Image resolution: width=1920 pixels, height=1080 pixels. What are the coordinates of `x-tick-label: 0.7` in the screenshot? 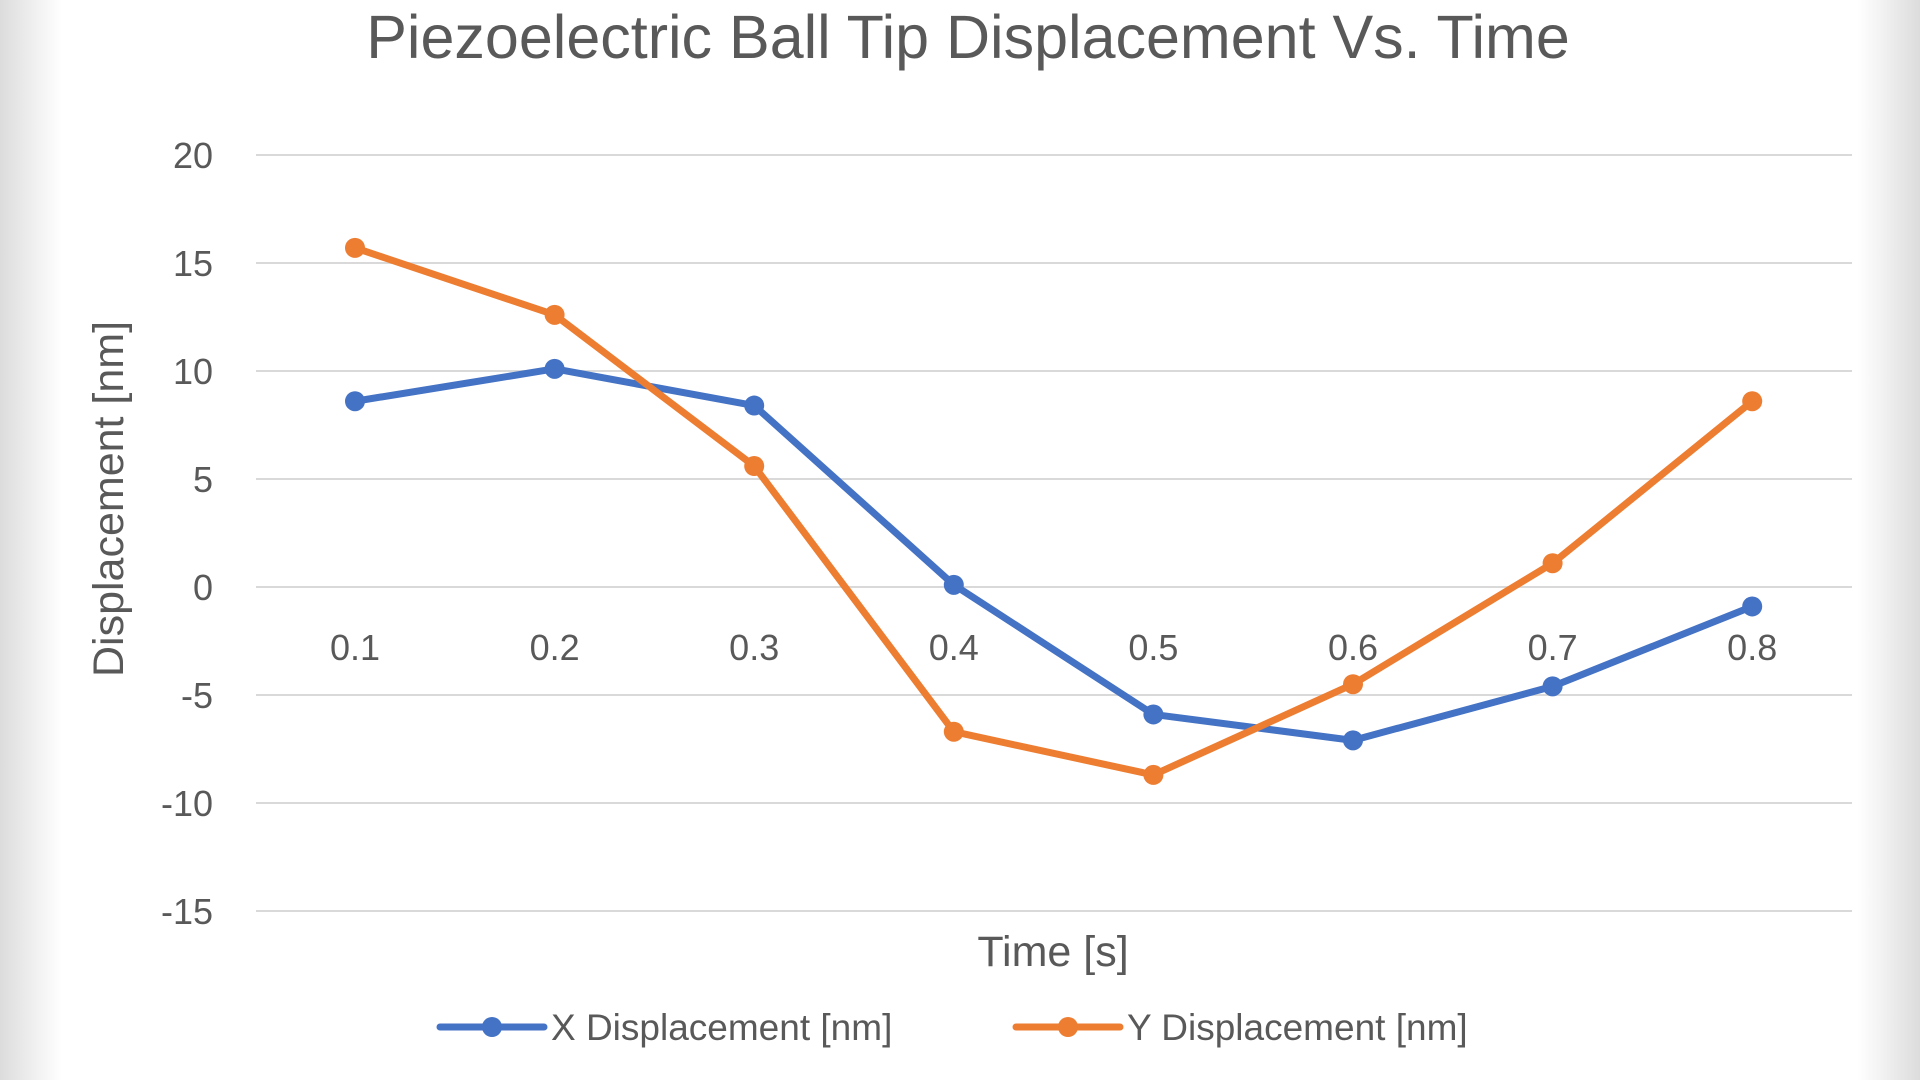 It's located at (1553, 647).